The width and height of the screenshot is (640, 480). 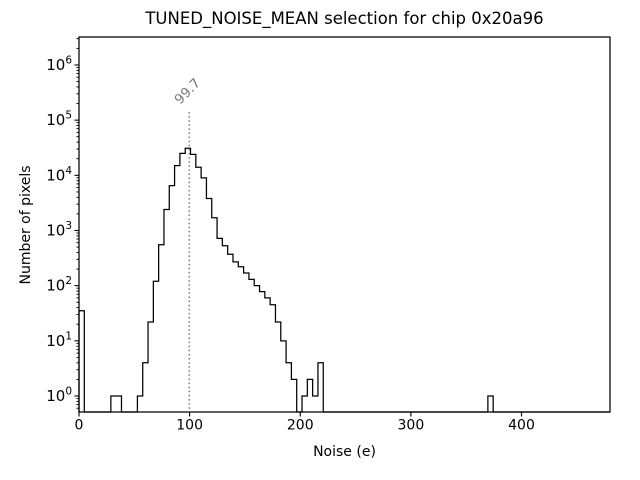 What do you see at coordinates (300, 426) in the screenshot?
I see `x-tick-label: 200` at bounding box center [300, 426].